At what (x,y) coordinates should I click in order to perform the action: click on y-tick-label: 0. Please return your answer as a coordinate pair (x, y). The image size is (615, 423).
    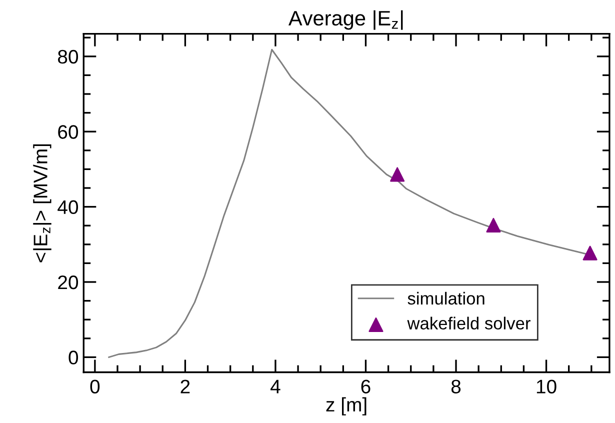
    Looking at the image, I should click on (73, 357).